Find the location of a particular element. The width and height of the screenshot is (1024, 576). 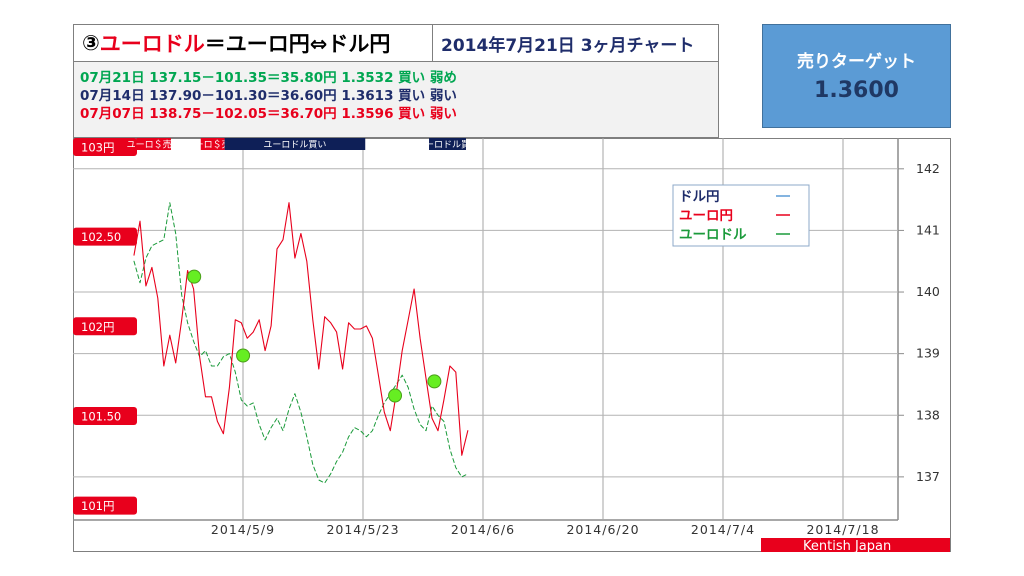

x-tick-label: 2014/7/4 is located at coordinates (723, 529).